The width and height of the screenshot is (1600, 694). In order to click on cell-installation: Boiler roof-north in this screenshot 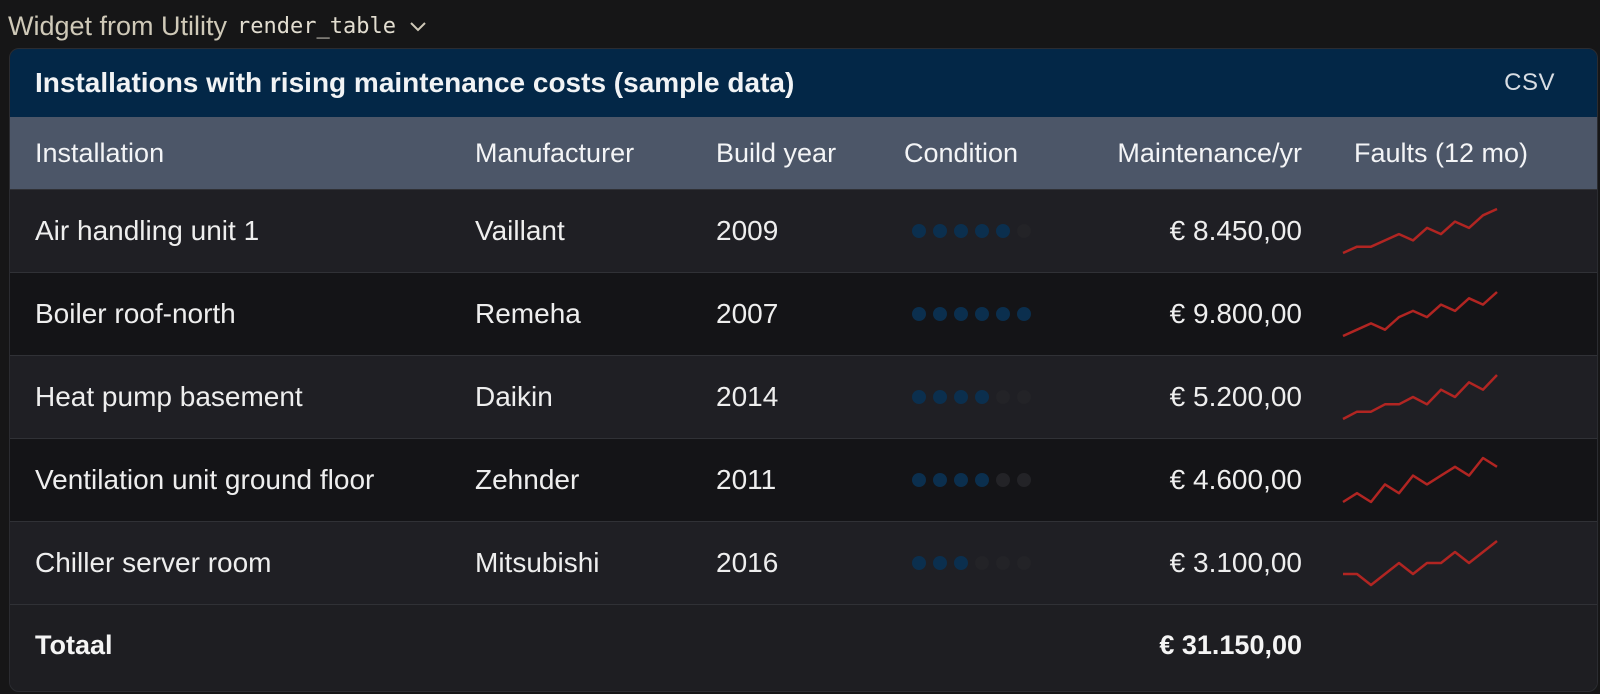, I will do `click(242, 314)`.